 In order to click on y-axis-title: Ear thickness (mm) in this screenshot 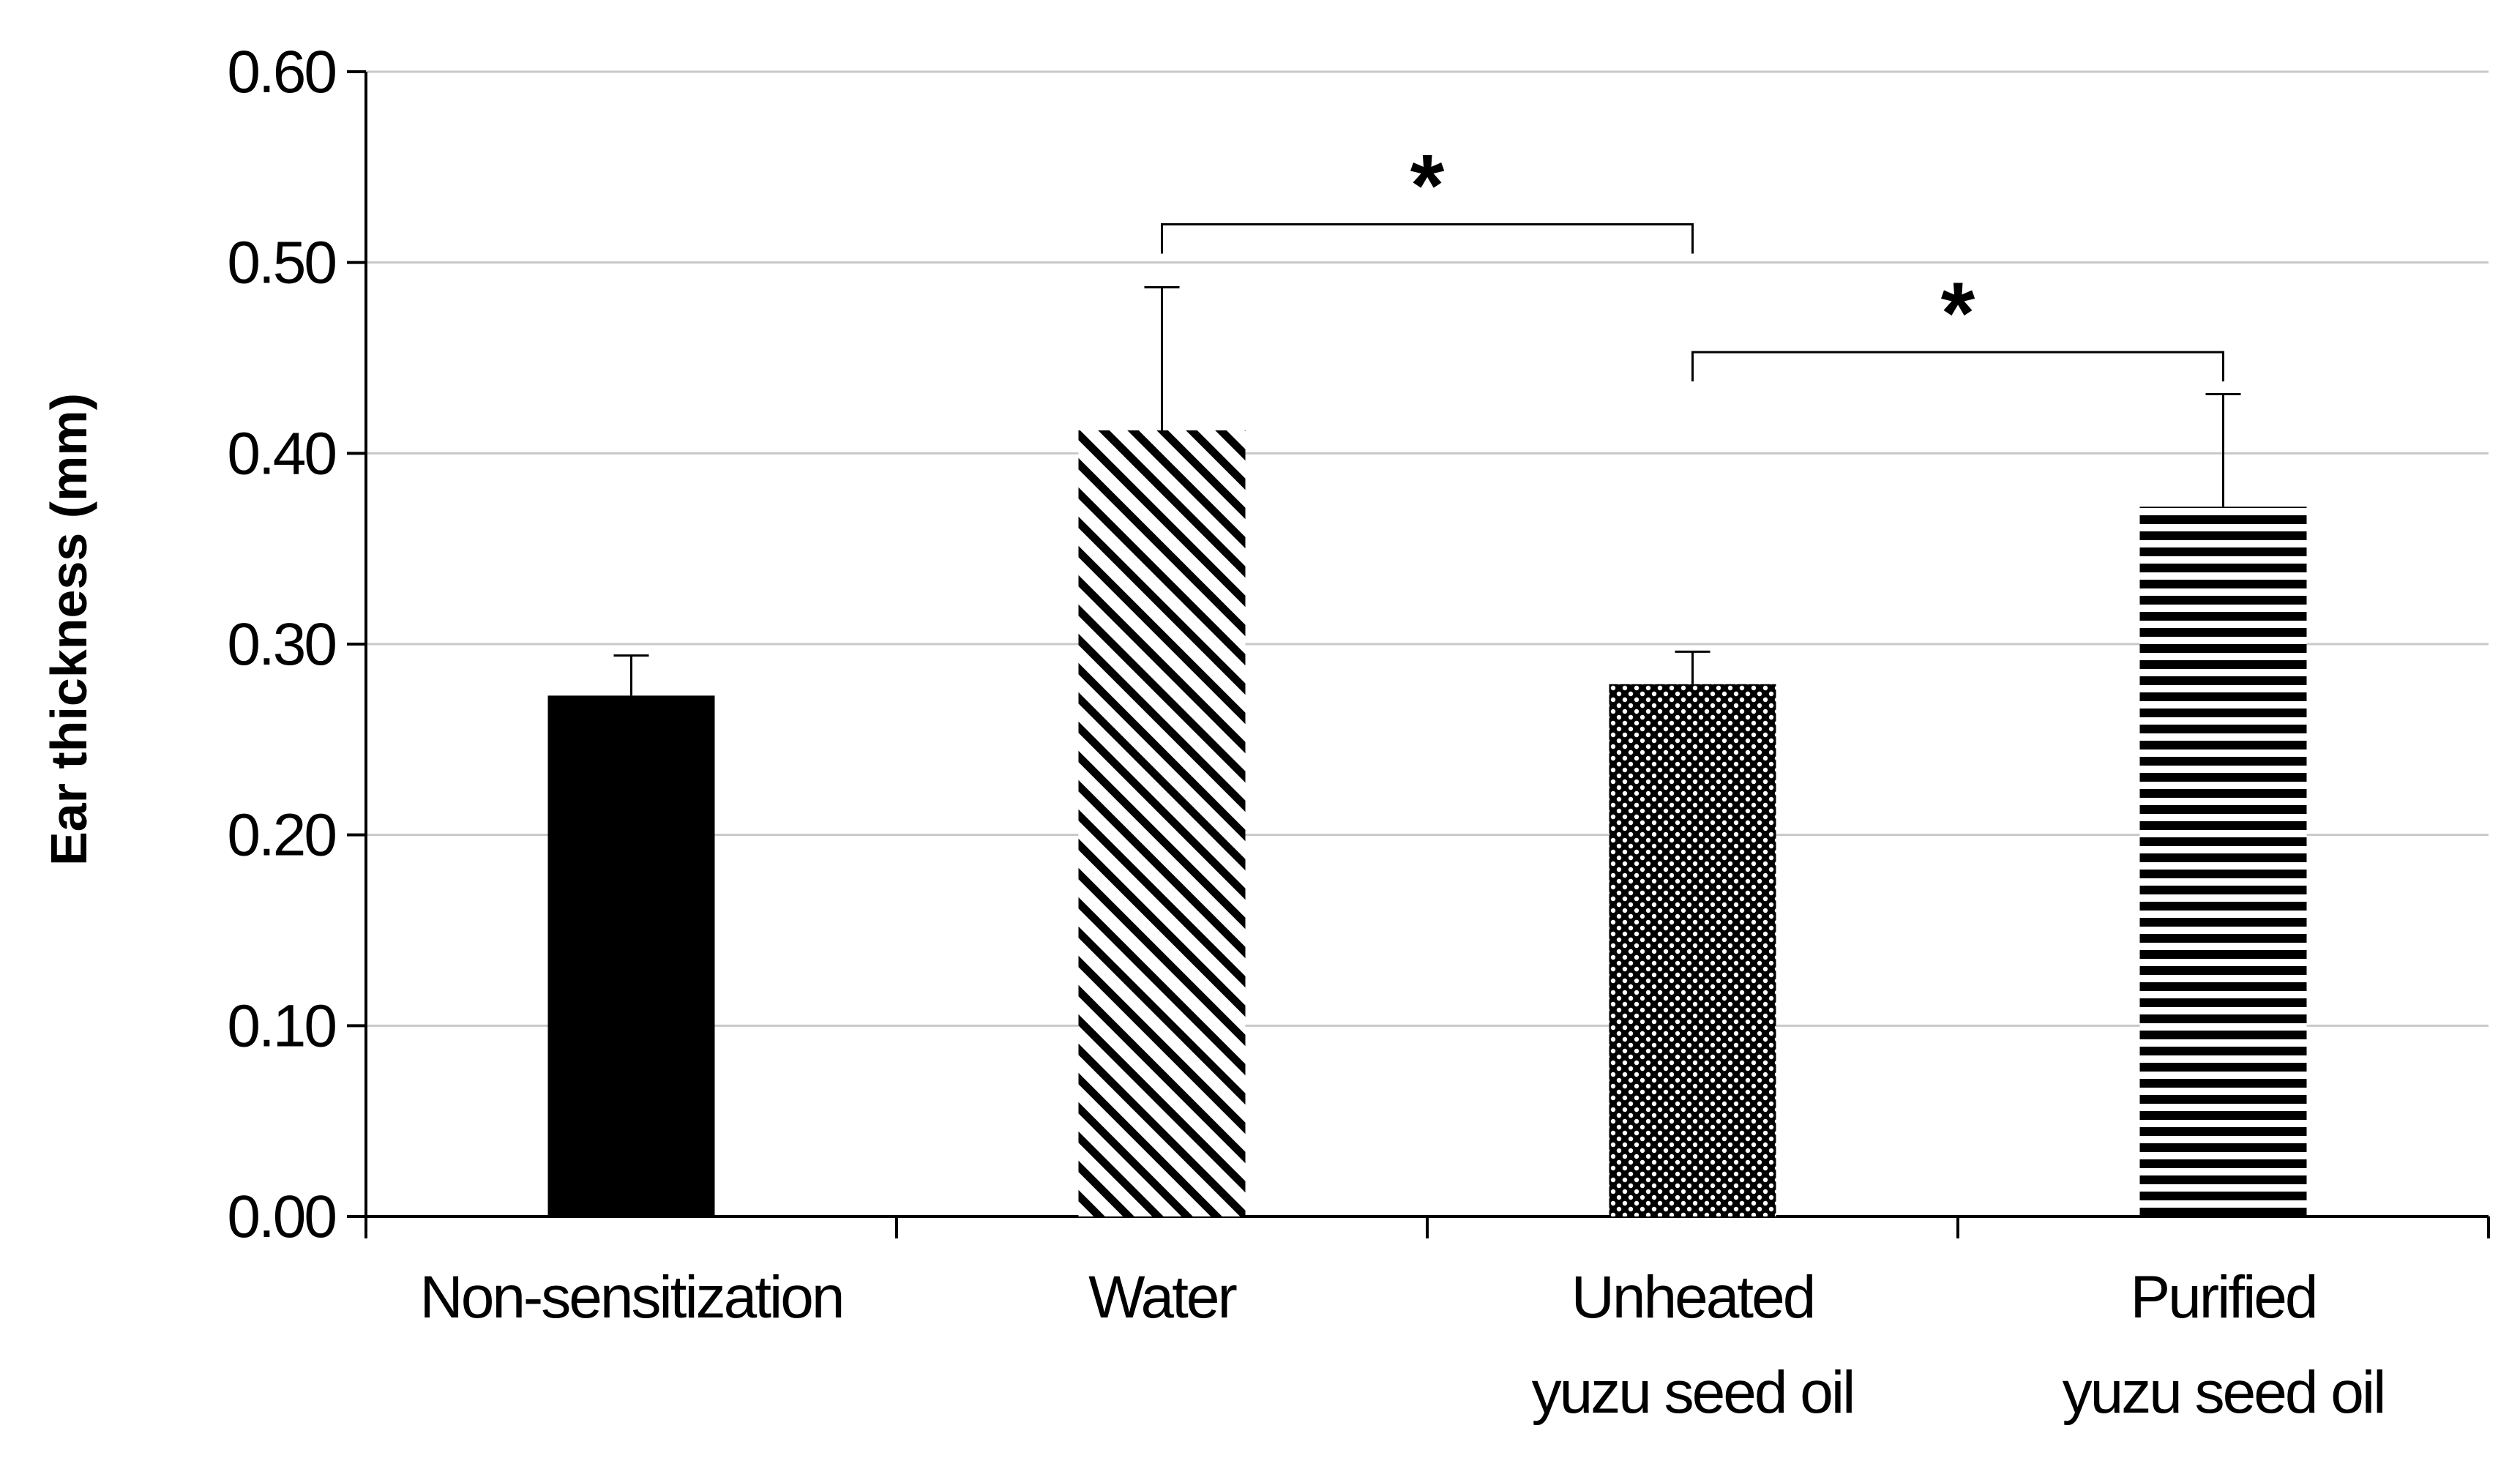, I will do `click(69, 629)`.